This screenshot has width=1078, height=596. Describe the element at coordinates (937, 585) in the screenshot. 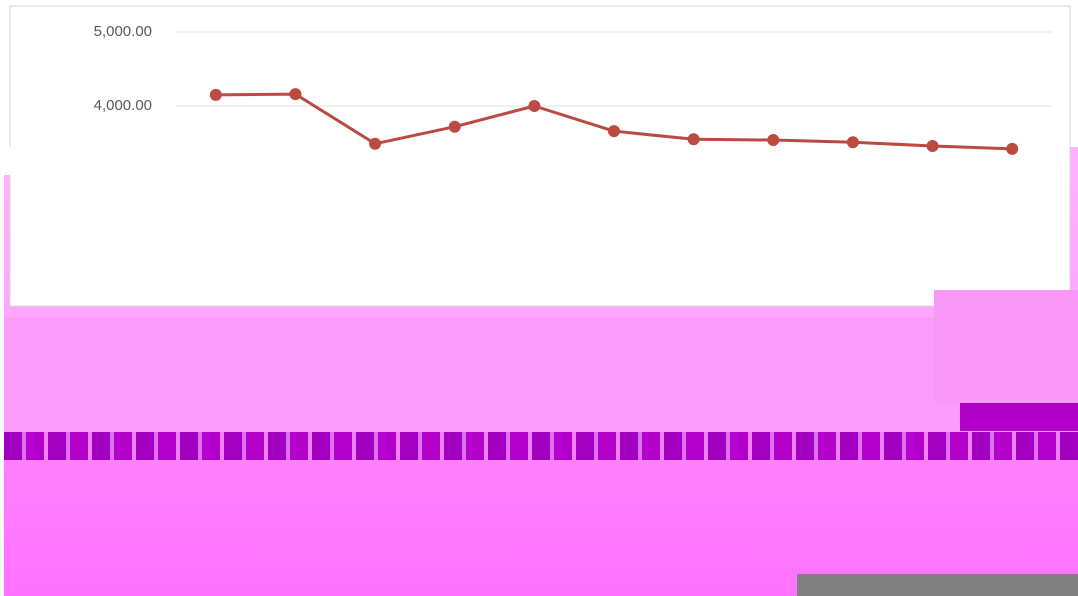

I see `overlay-gray` at that location.